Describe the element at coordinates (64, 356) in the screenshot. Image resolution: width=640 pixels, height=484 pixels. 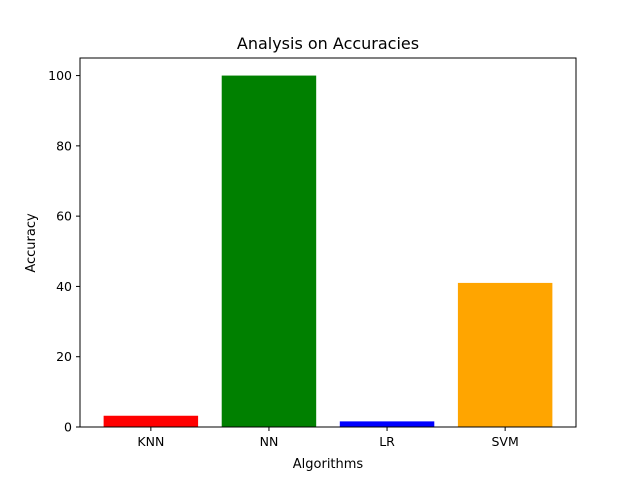
I see `y-tick-label: 20` at that location.